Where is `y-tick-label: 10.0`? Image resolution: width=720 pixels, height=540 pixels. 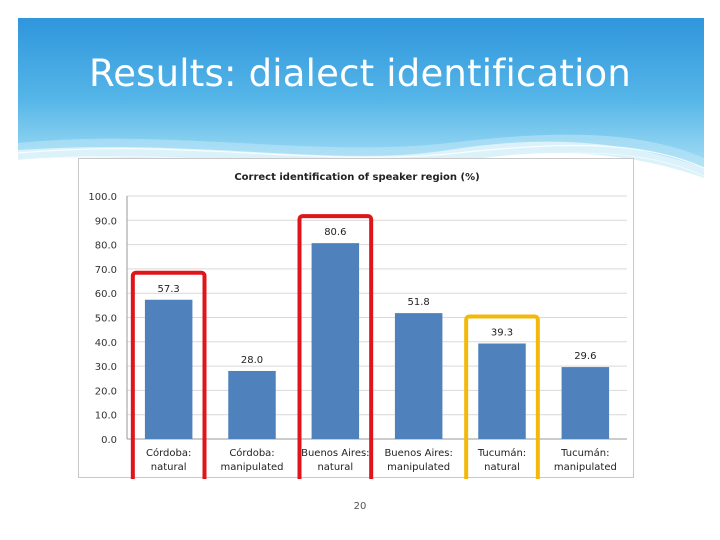 y-tick-label: 10.0 is located at coordinates (106, 416).